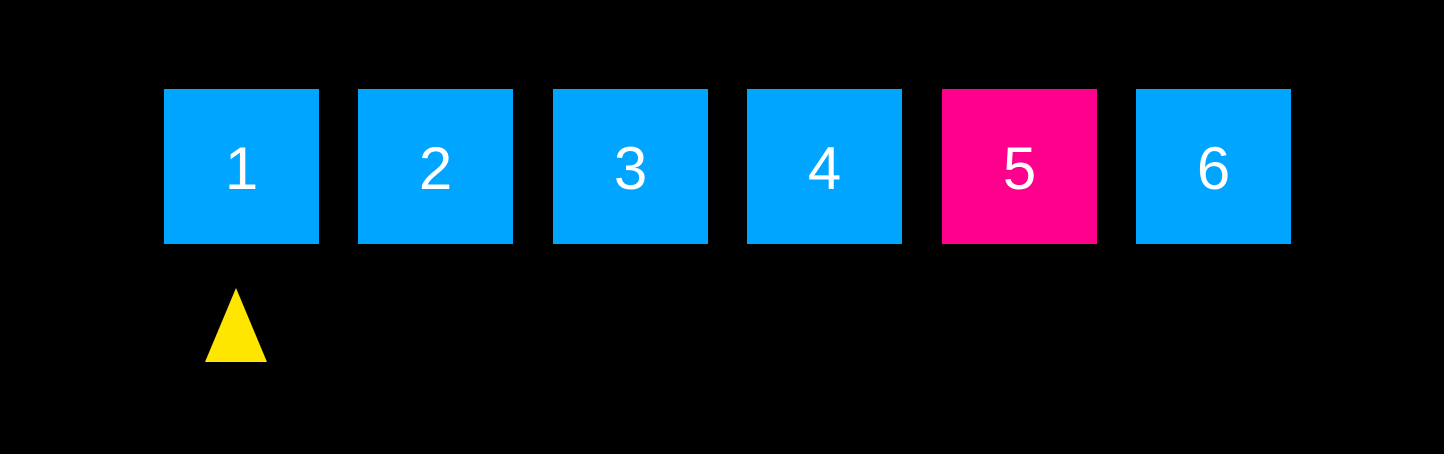  I want to click on array-cell-2: 2, so click(435, 166).